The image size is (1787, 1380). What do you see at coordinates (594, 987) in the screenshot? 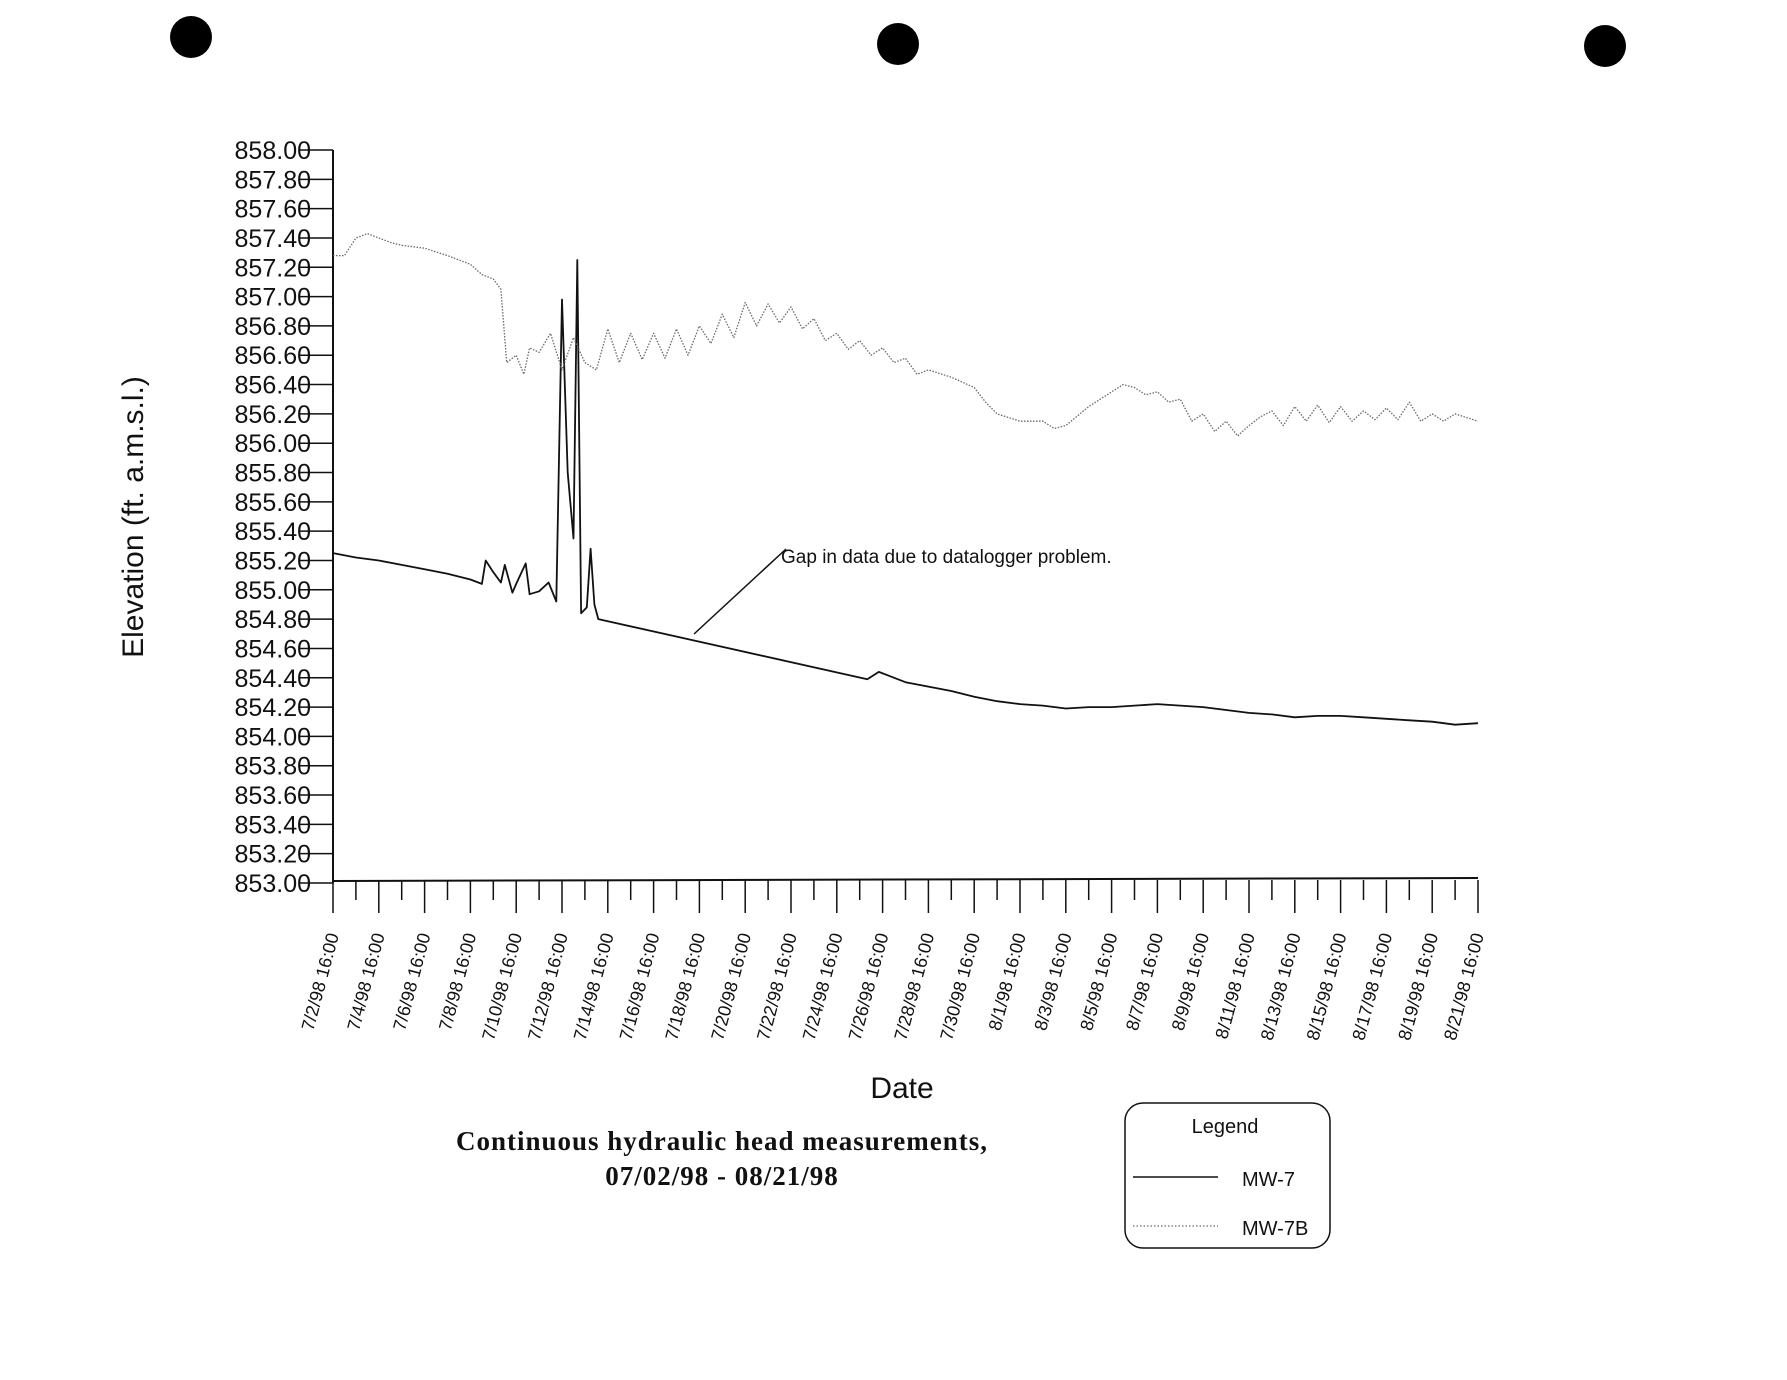
I see `x-tick-label: 7/14/98 16:00` at bounding box center [594, 987].